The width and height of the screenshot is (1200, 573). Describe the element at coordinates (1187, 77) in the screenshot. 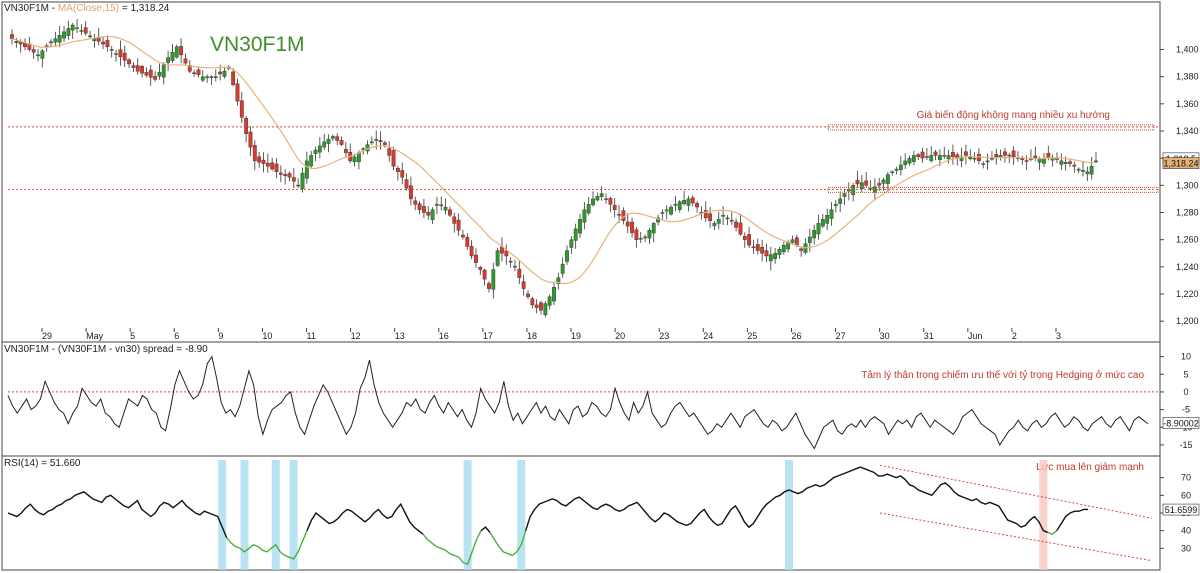

I see `price-ytick-label: 1,380` at that location.